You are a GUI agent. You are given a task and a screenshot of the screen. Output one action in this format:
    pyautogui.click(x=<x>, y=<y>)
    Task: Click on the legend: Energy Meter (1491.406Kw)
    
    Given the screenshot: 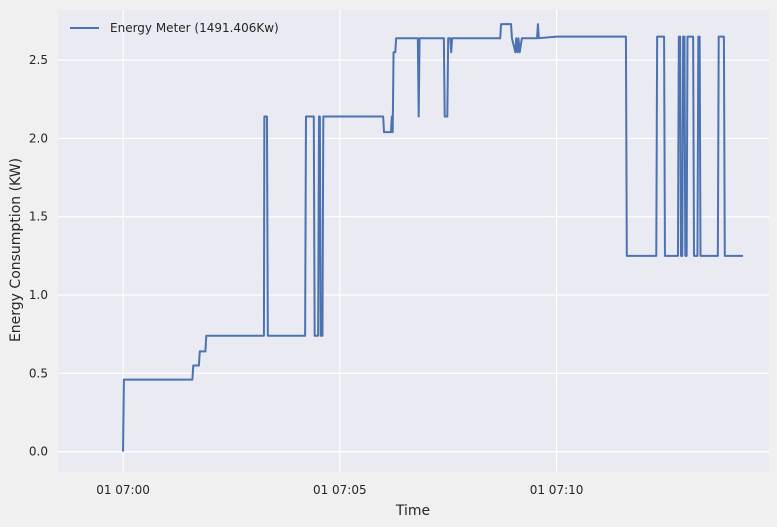 What is the action you would take?
    pyautogui.click(x=174, y=28)
    